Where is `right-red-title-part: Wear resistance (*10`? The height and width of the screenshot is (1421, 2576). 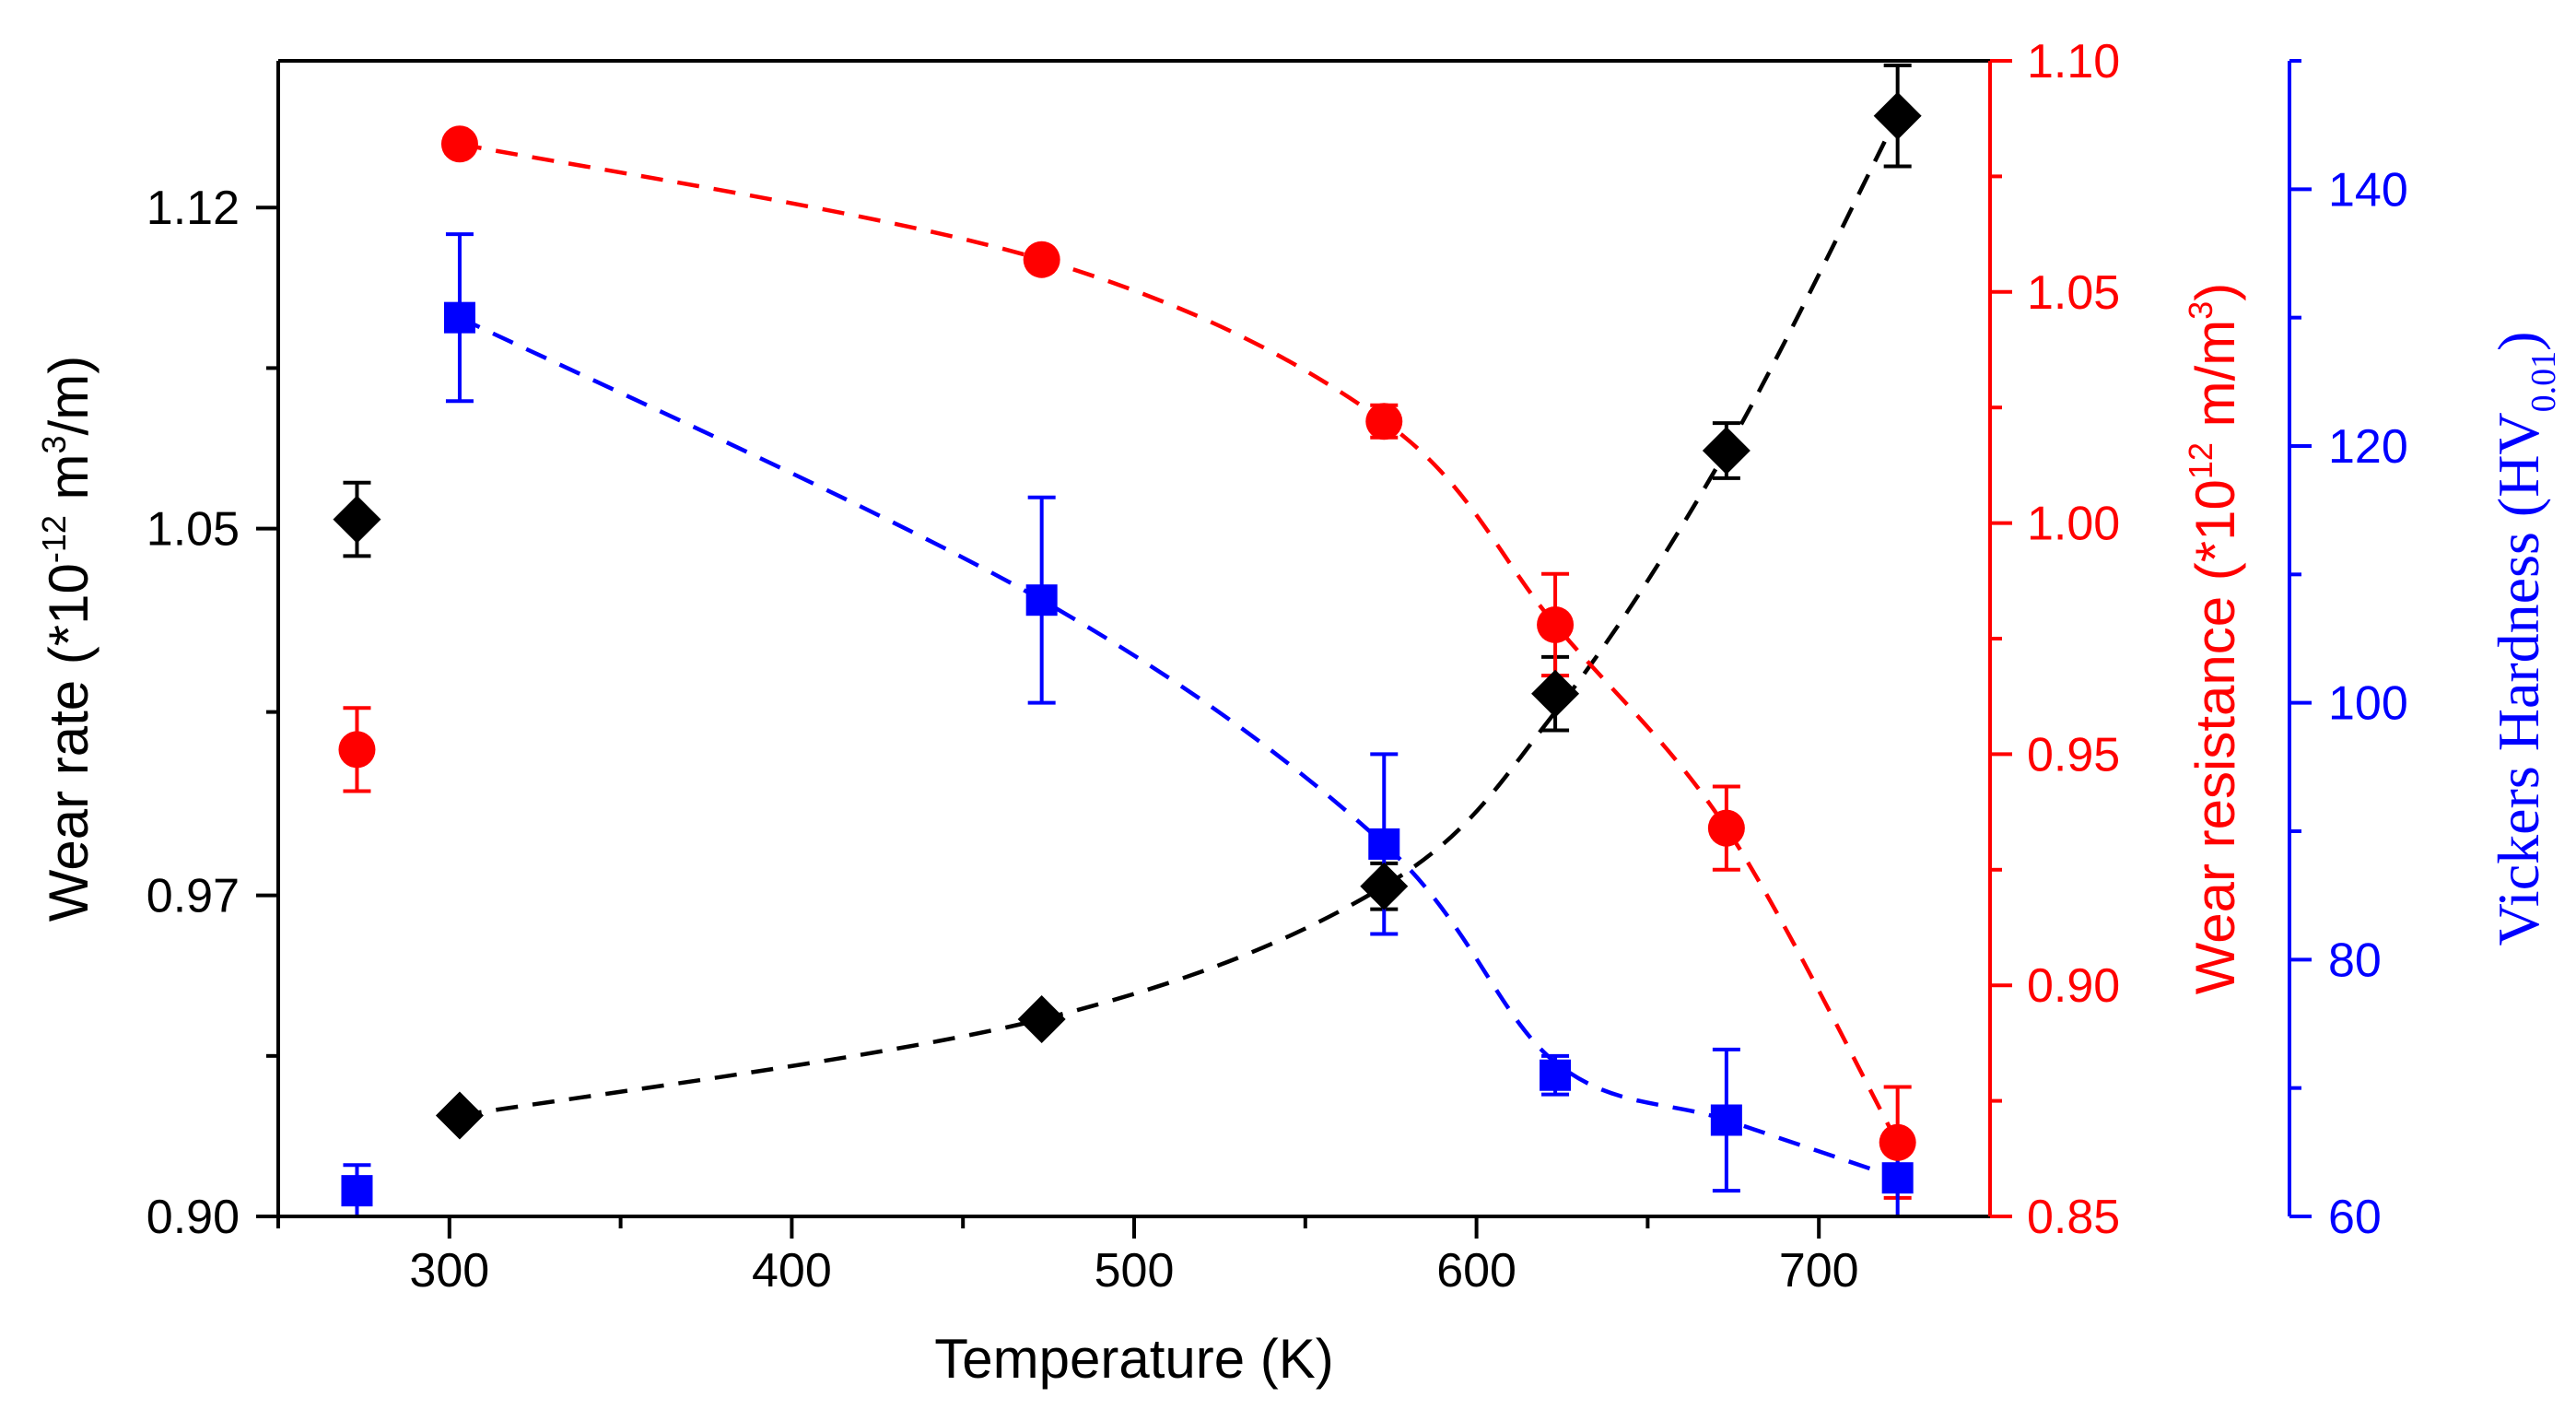 right-red-title-part: Wear resistance (*10 is located at coordinates (2215, 736).